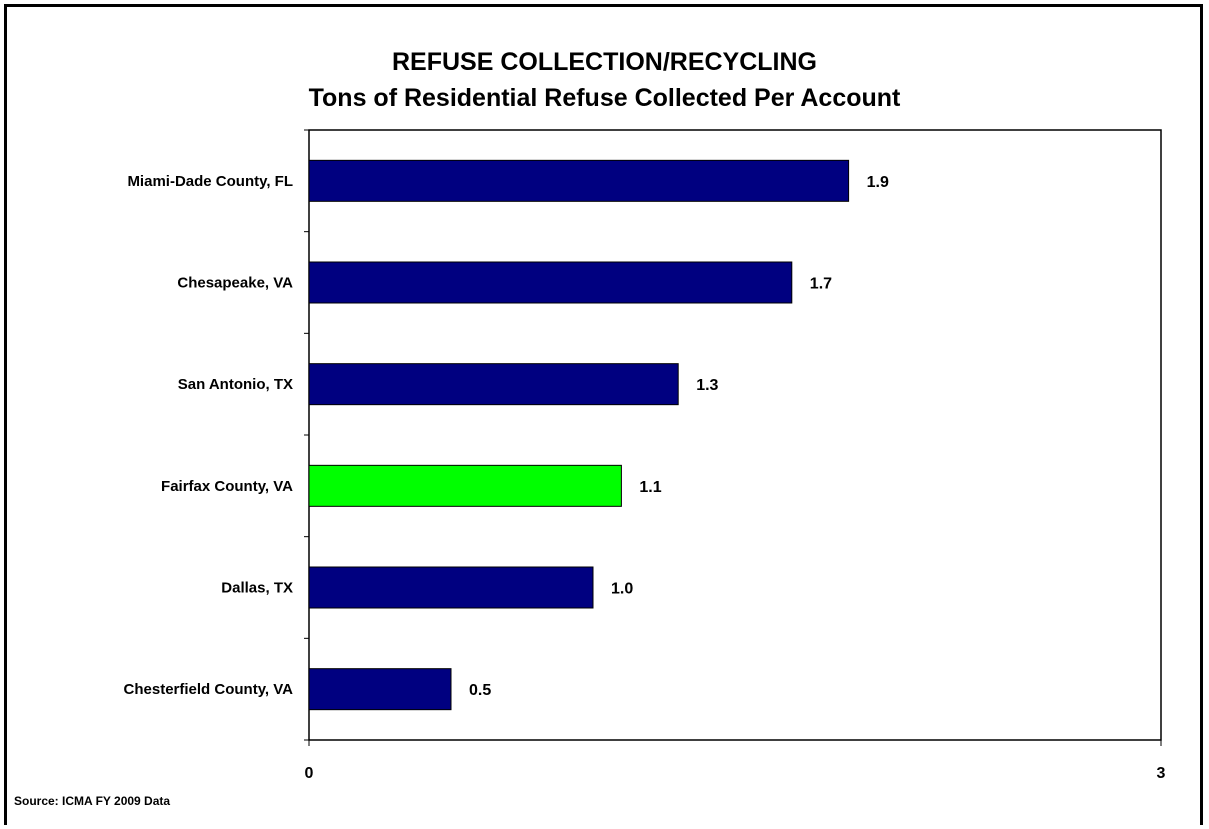  Describe the element at coordinates (309, 773) in the screenshot. I see `x-tick-label: 0` at that location.